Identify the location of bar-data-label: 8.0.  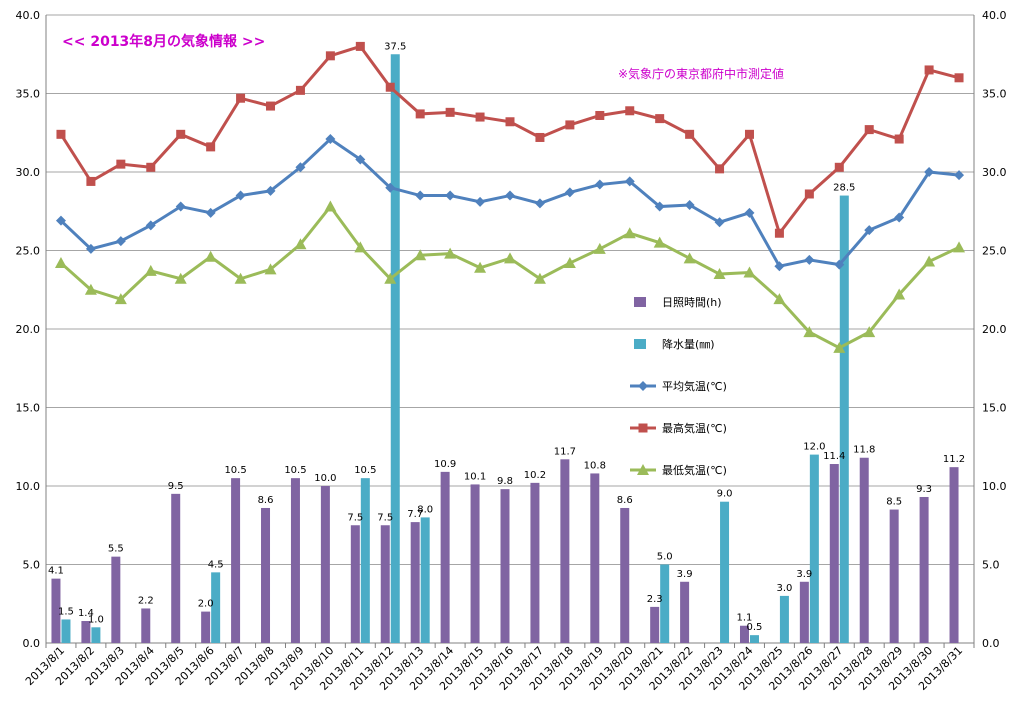
(425, 509).